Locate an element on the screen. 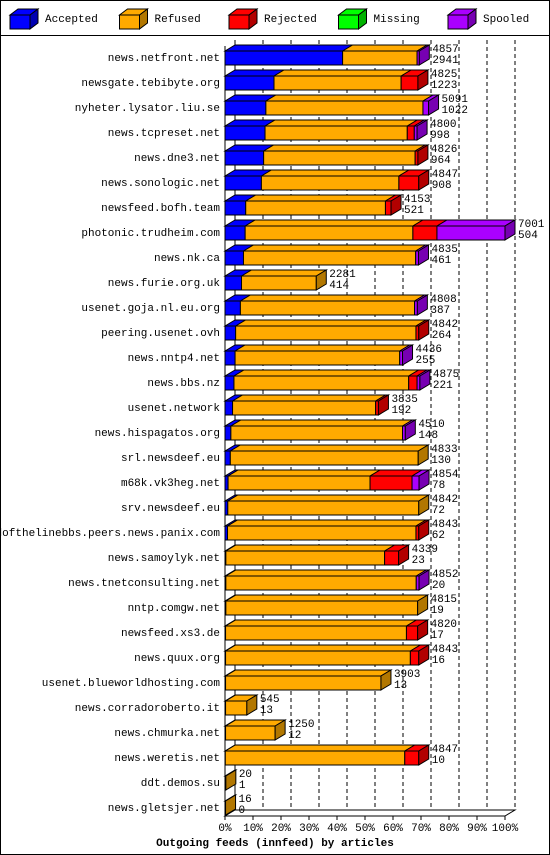 Image resolution: width=550 pixels, height=855 pixels. value-label: 4875 is located at coordinates (446, 375).